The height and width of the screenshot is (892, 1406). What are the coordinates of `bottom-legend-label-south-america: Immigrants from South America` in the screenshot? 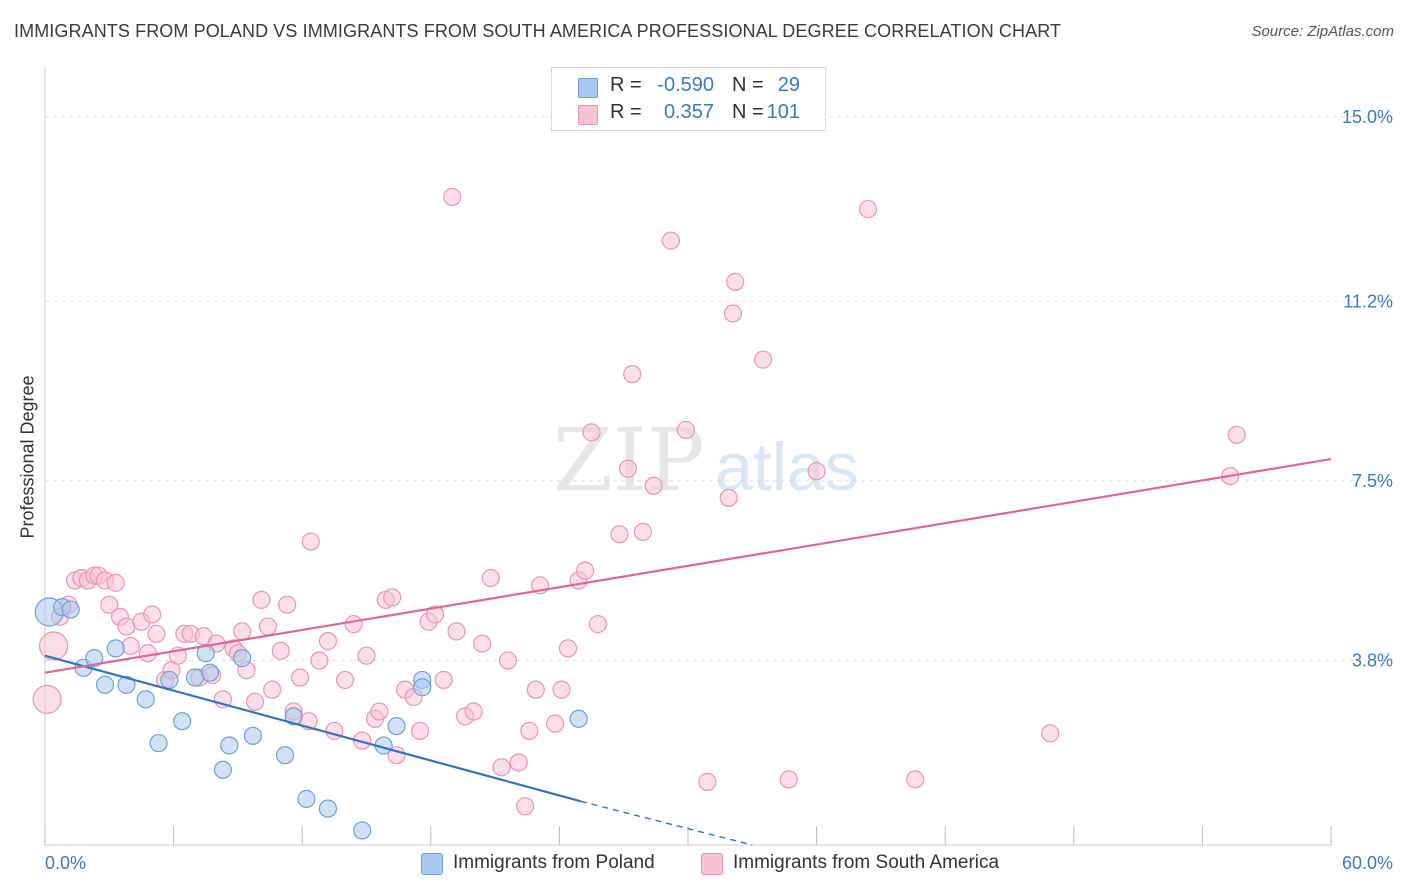 It's located at (866, 862).